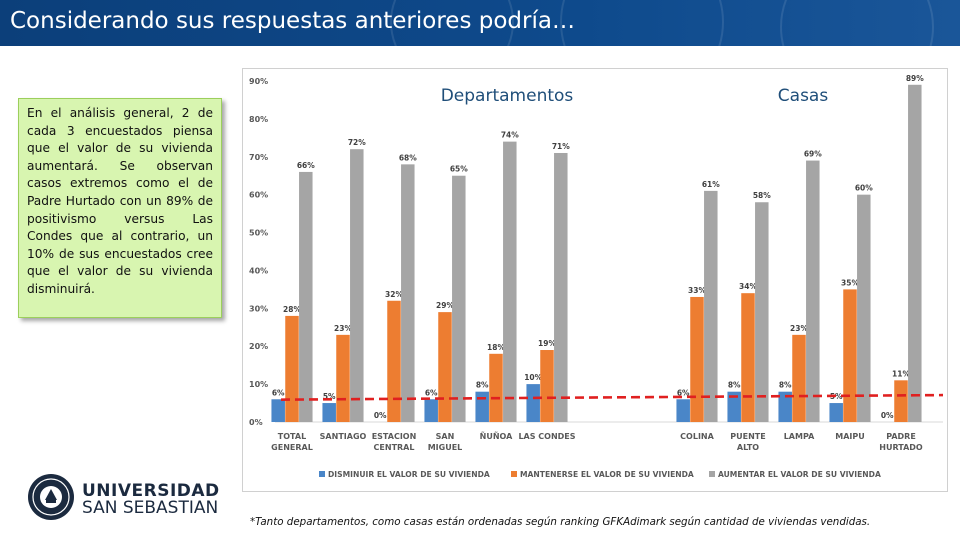  Describe the element at coordinates (799, 474) in the screenshot. I see `legend-entry: AUMENTAR EL VALOR DE SU VIVIENDA` at that location.